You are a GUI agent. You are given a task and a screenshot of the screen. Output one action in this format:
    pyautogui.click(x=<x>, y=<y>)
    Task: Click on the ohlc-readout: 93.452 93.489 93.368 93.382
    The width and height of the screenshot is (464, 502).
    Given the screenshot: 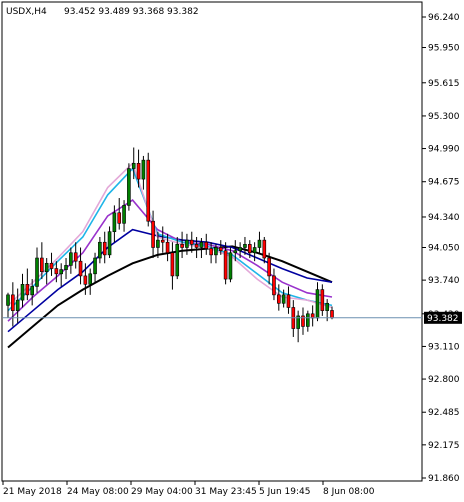 What is the action you would take?
    pyautogui.click(x=131, y=12)
    